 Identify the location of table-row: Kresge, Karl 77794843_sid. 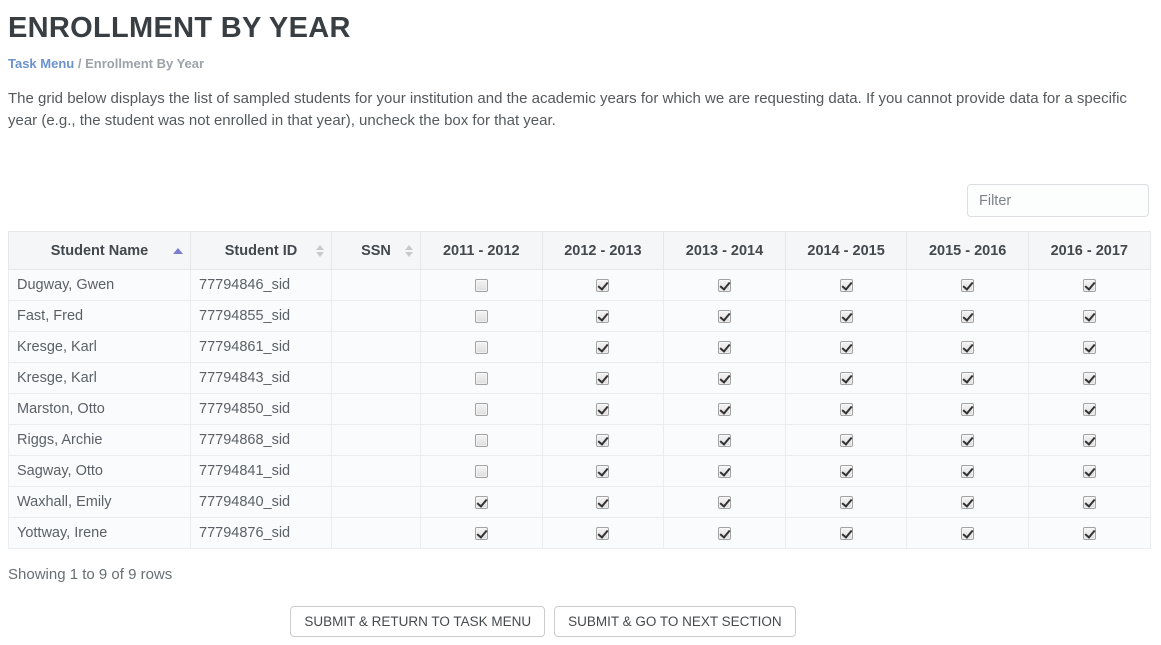
(579, 378).